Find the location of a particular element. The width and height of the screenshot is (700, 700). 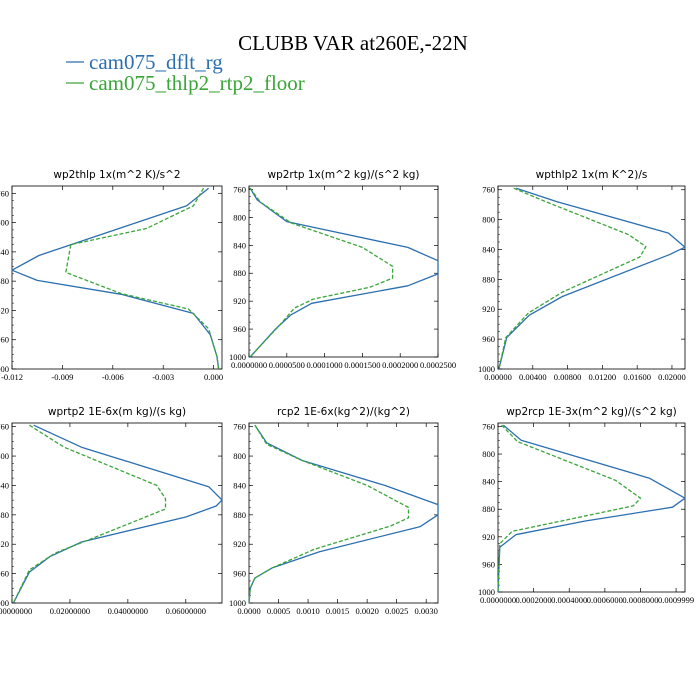

x-tick-label: 0.0005 is located at coordinates (278, 611).